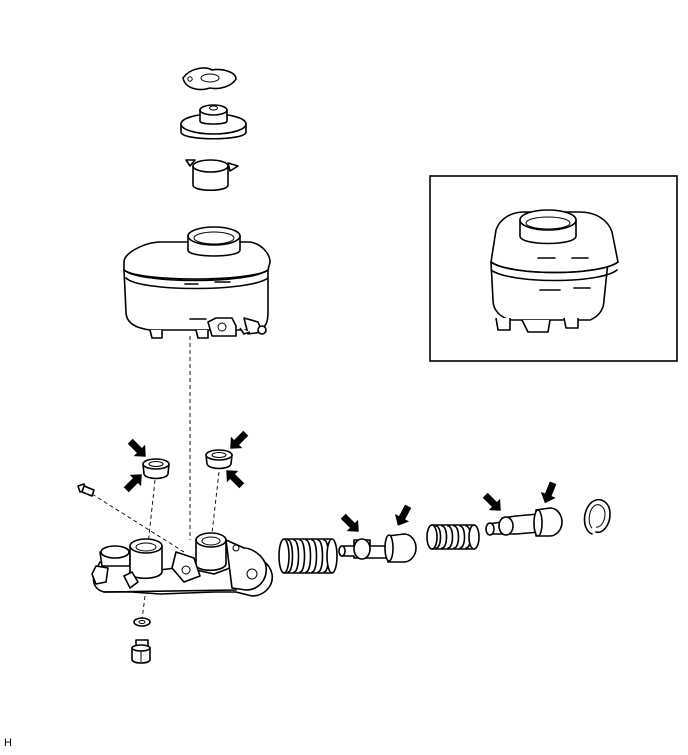  Describe the element at coordinates (213, 122) in the screenshot. I see `reservoir-cap` at that location.